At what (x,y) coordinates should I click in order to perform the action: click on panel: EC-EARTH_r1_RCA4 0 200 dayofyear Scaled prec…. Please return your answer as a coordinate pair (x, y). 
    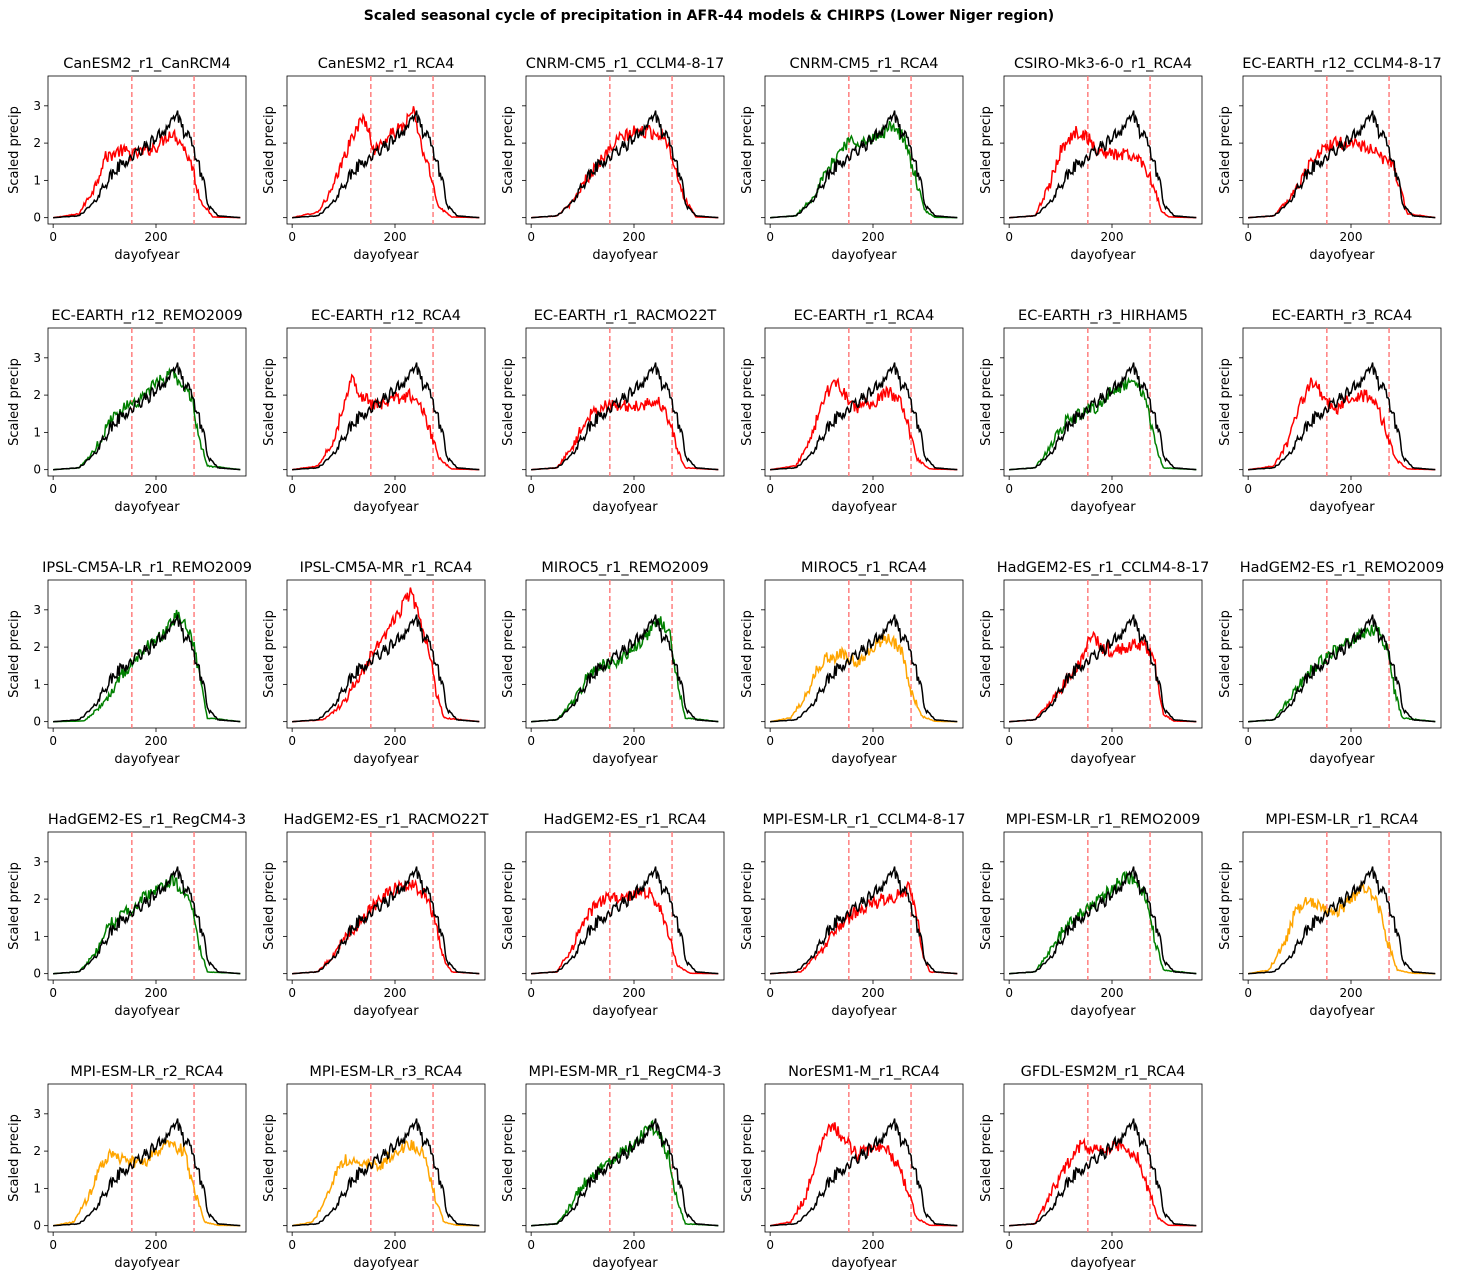
    Looking at the image, I should click on (852, 411).